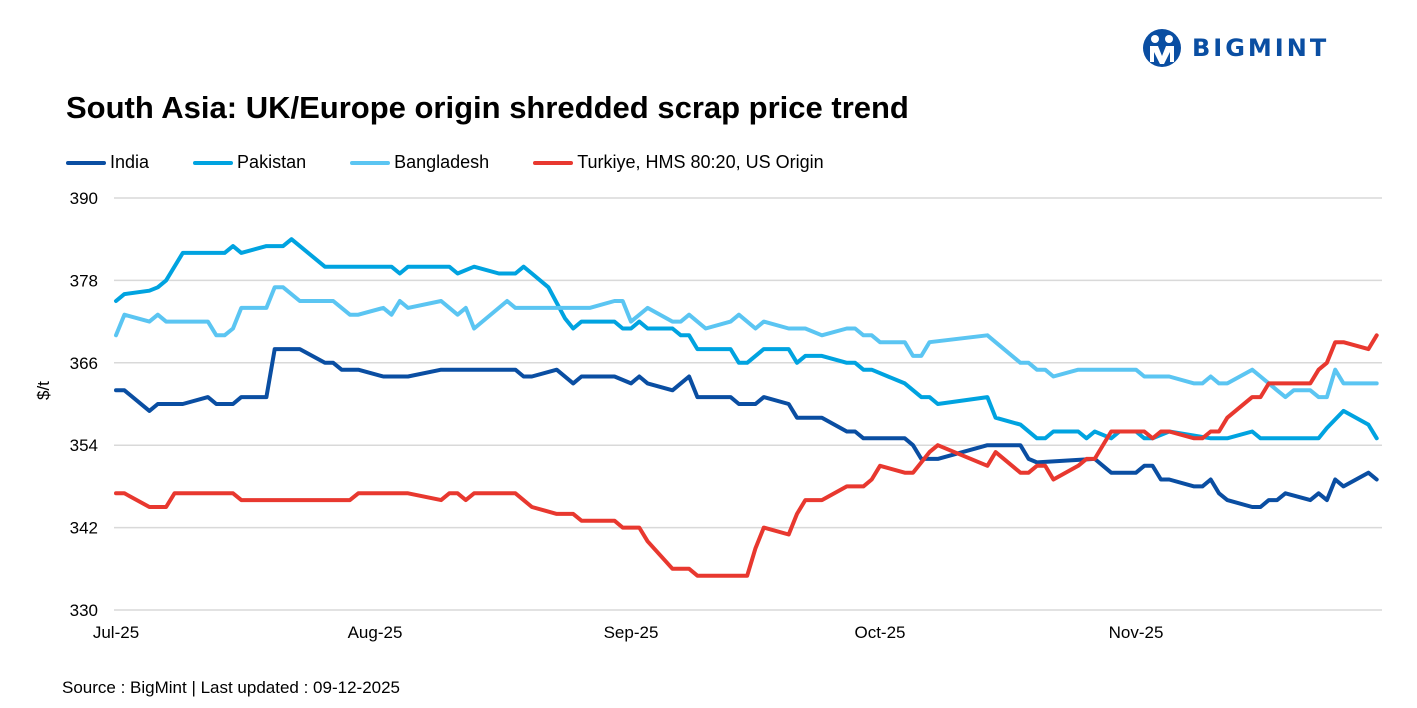  Describe the element at coordinates (879, 632) in the screenshot. I see `x-tick-label: Oct-25` at that location.